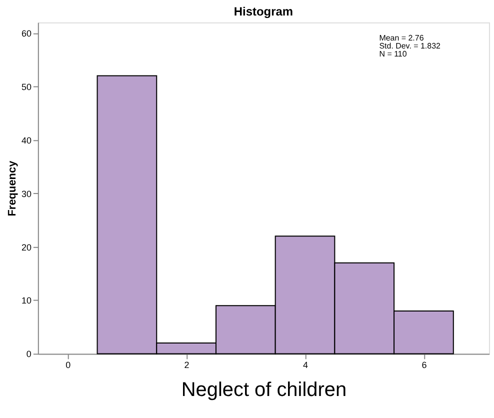 The height and width of the screenshot is (418, 494). What do you see at coordinates (401, 37) in the screenshot?
I see `annotation: Mean = 2.76` at bounding box center [401, 37].